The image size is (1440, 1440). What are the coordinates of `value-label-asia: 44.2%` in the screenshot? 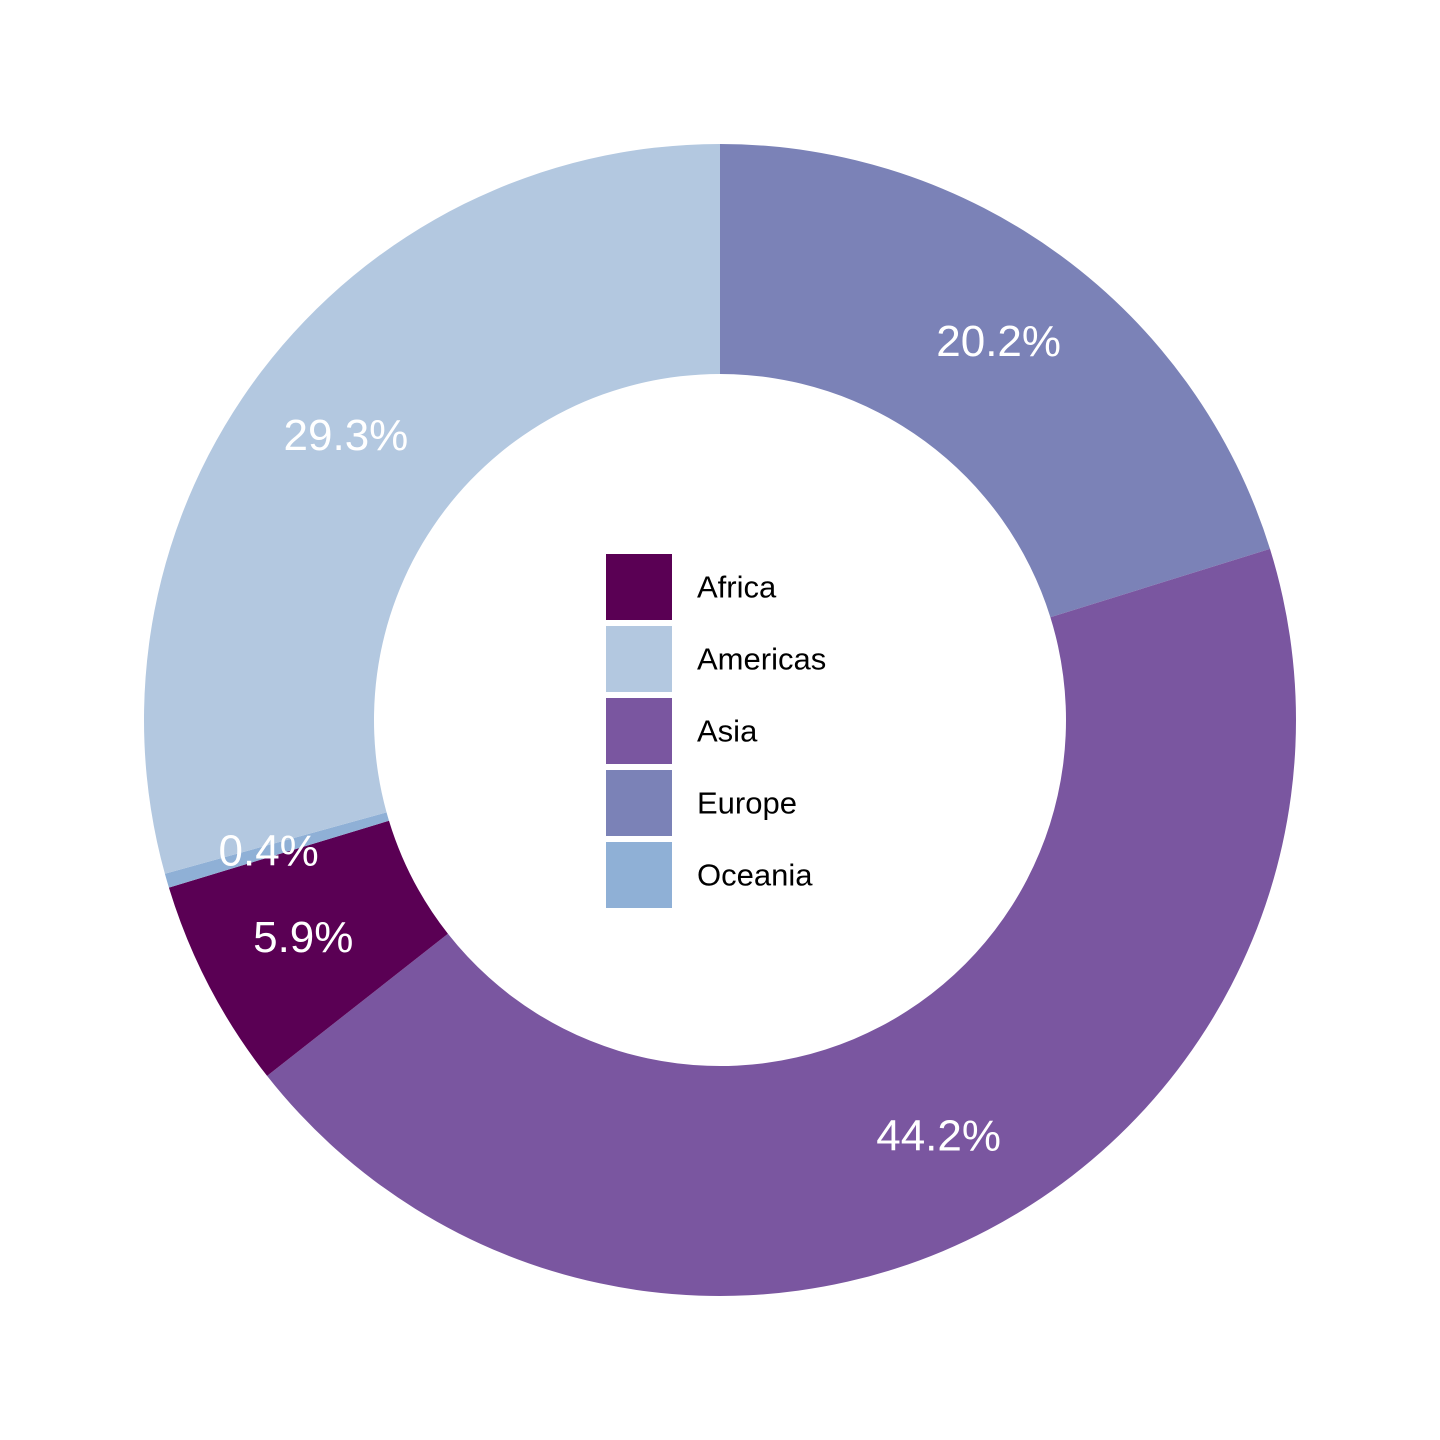 It's located at (938, 1136).